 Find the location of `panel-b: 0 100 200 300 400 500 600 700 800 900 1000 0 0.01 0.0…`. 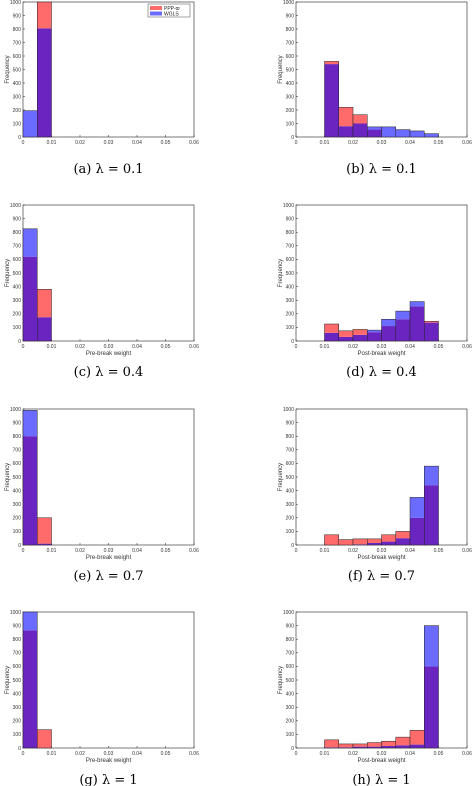

panel-b: 0 100 200 300 400 500 600 700 800 900 1000 0 0.01 0.0… is located at coordinates (375, 88).